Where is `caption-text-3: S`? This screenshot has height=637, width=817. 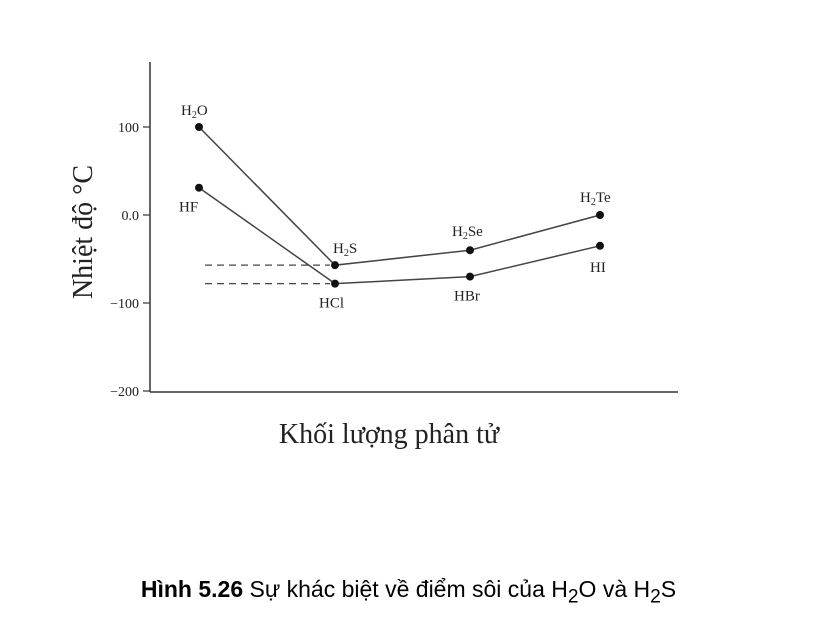
caption-text-3: S is located at coordinates (668, 589).